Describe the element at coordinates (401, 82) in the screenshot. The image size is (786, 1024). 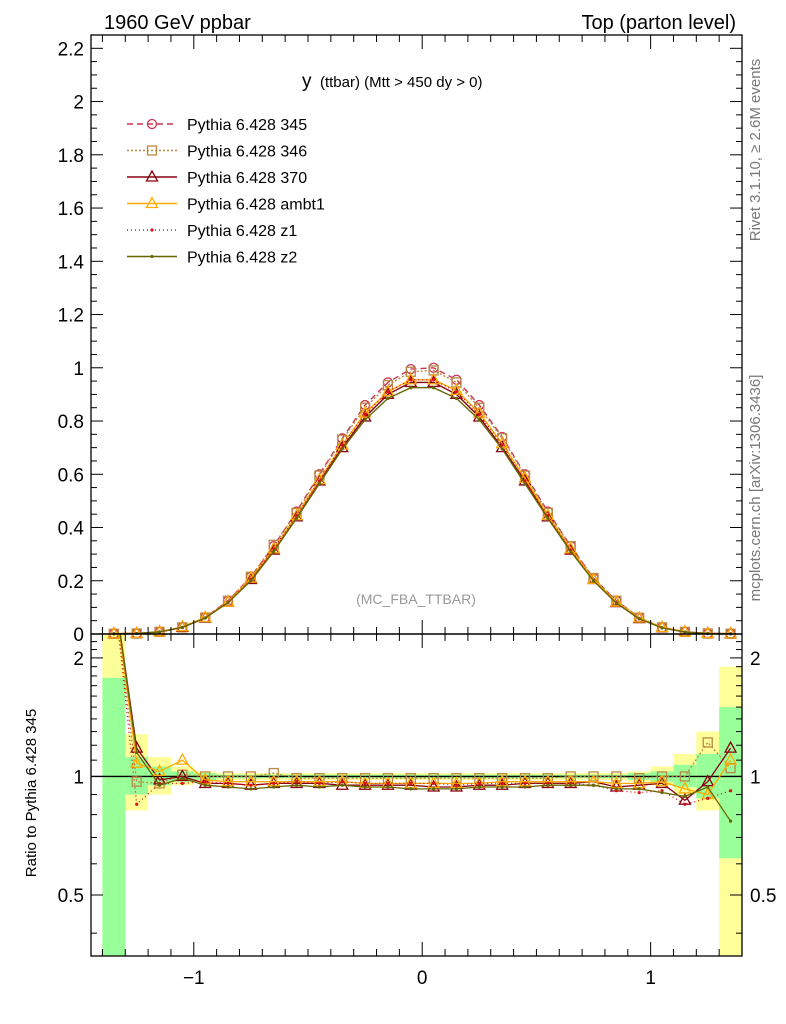
I see `plot-title-rest: (ttbar) (Mtt > 450 dy > 0)` at that location.